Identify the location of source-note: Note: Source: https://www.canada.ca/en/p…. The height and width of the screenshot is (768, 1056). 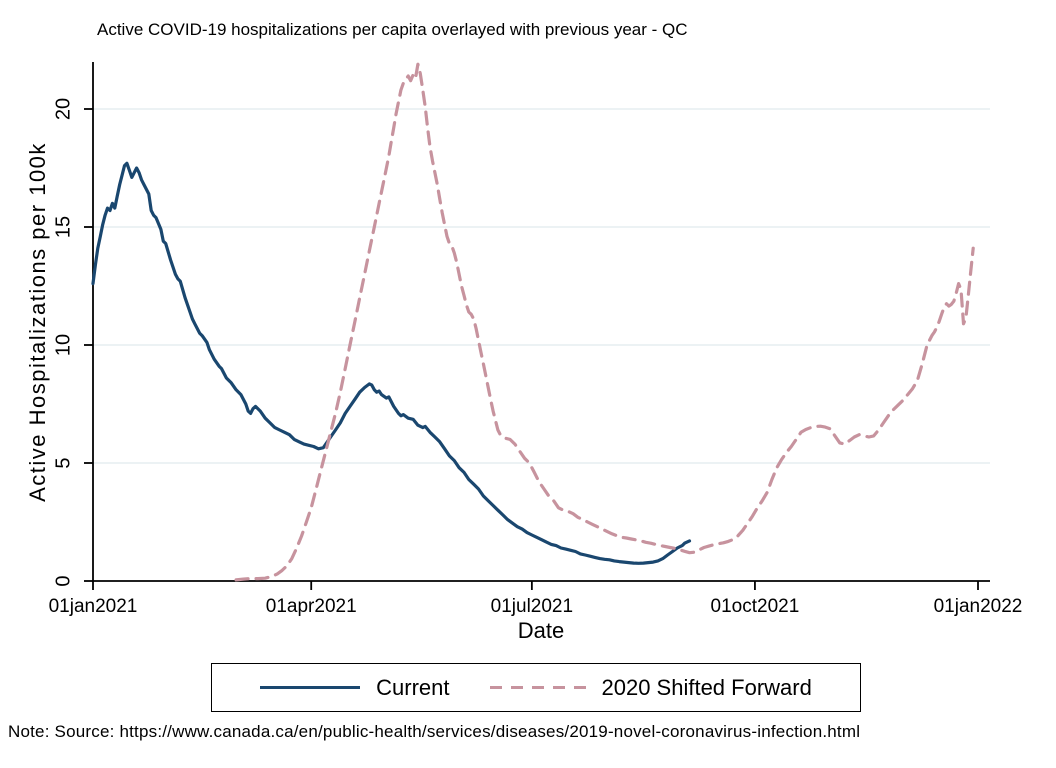
(434, 731).